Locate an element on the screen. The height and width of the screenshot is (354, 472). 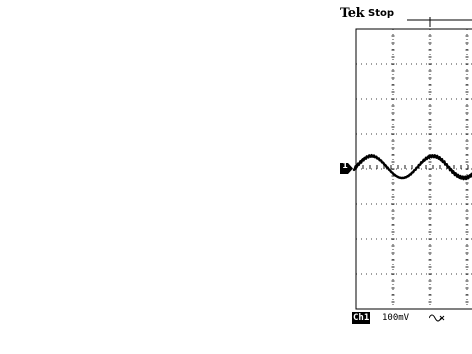
trigger-position-icon is located at coordinates (439, 22).